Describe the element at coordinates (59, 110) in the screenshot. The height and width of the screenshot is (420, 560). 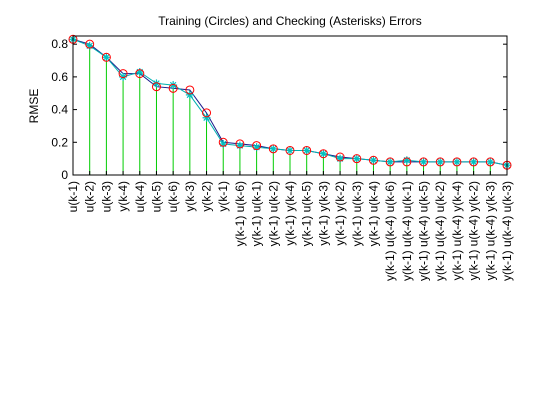
I see `y-tick-label: 0.4` at that location.